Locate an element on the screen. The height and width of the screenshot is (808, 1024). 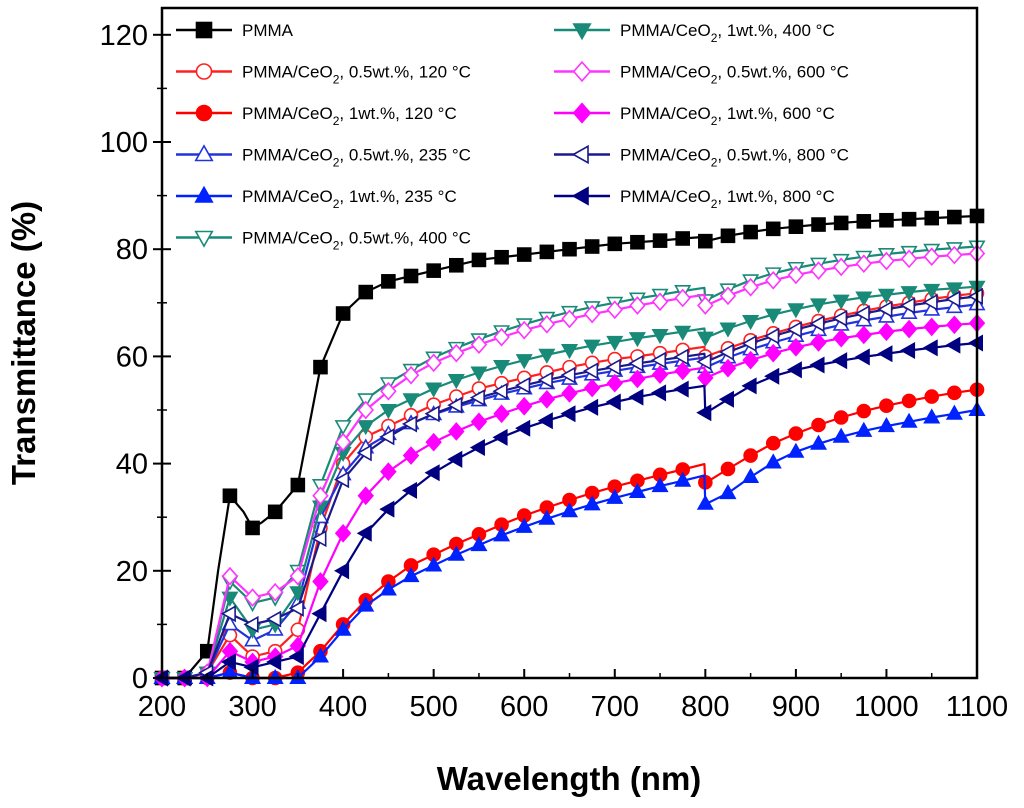
legend-label-tail: , 0.5wt.%, 800 °C is located at coordinates (783, 155).